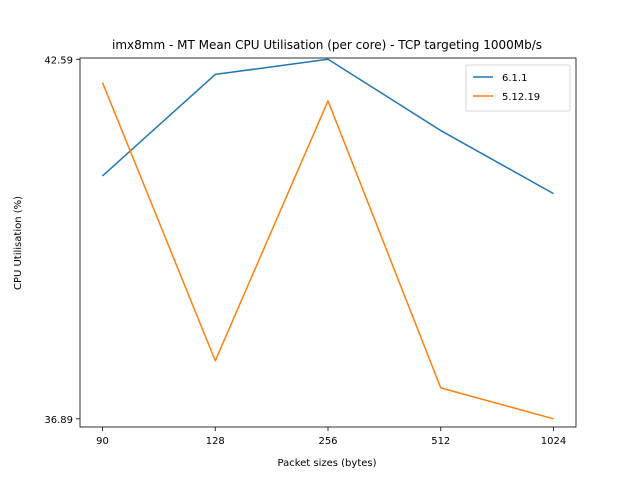 This screenshot has height=480, width=640. Describe the element at coordinates (18, 243) in the screenshot. I see `y-axis-label: CPU Utilisation (%)` at that location.